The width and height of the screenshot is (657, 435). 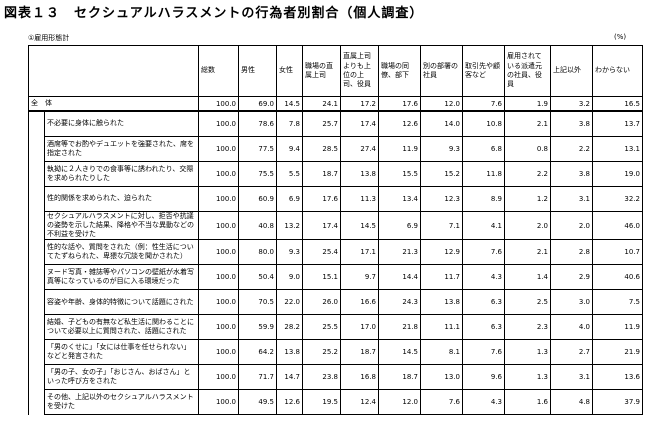 What do you see at coordinates (441, 252) in the screenshot?
I see `cell: 12.9` at bounding box center [441, 252].